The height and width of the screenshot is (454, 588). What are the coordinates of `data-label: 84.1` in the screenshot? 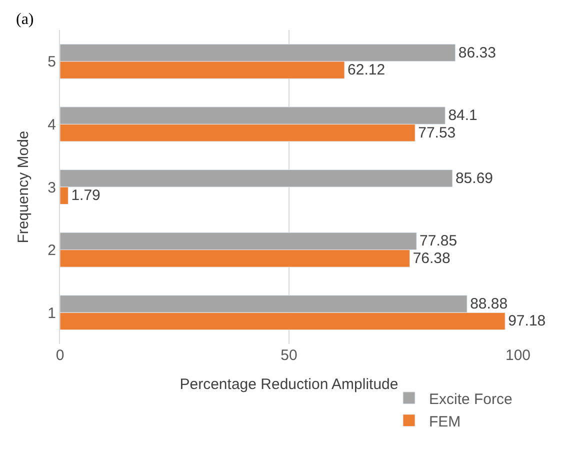 It's located at (463, 115).